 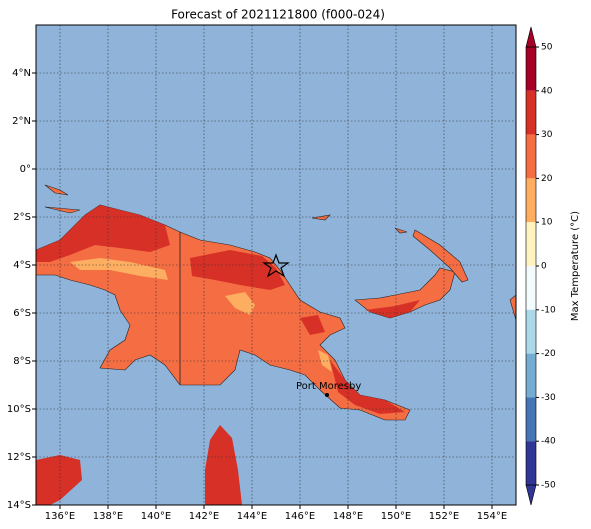 What do you see at coordinates (348, 516) in the screenshot?
I see `x-tick-label: 148°E` at bounding box center [348, 516].